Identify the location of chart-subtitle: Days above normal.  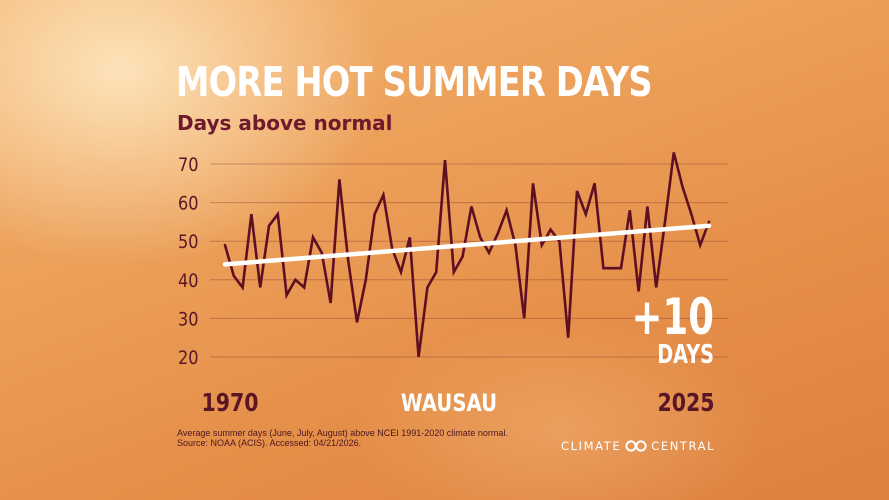
(285, 123).